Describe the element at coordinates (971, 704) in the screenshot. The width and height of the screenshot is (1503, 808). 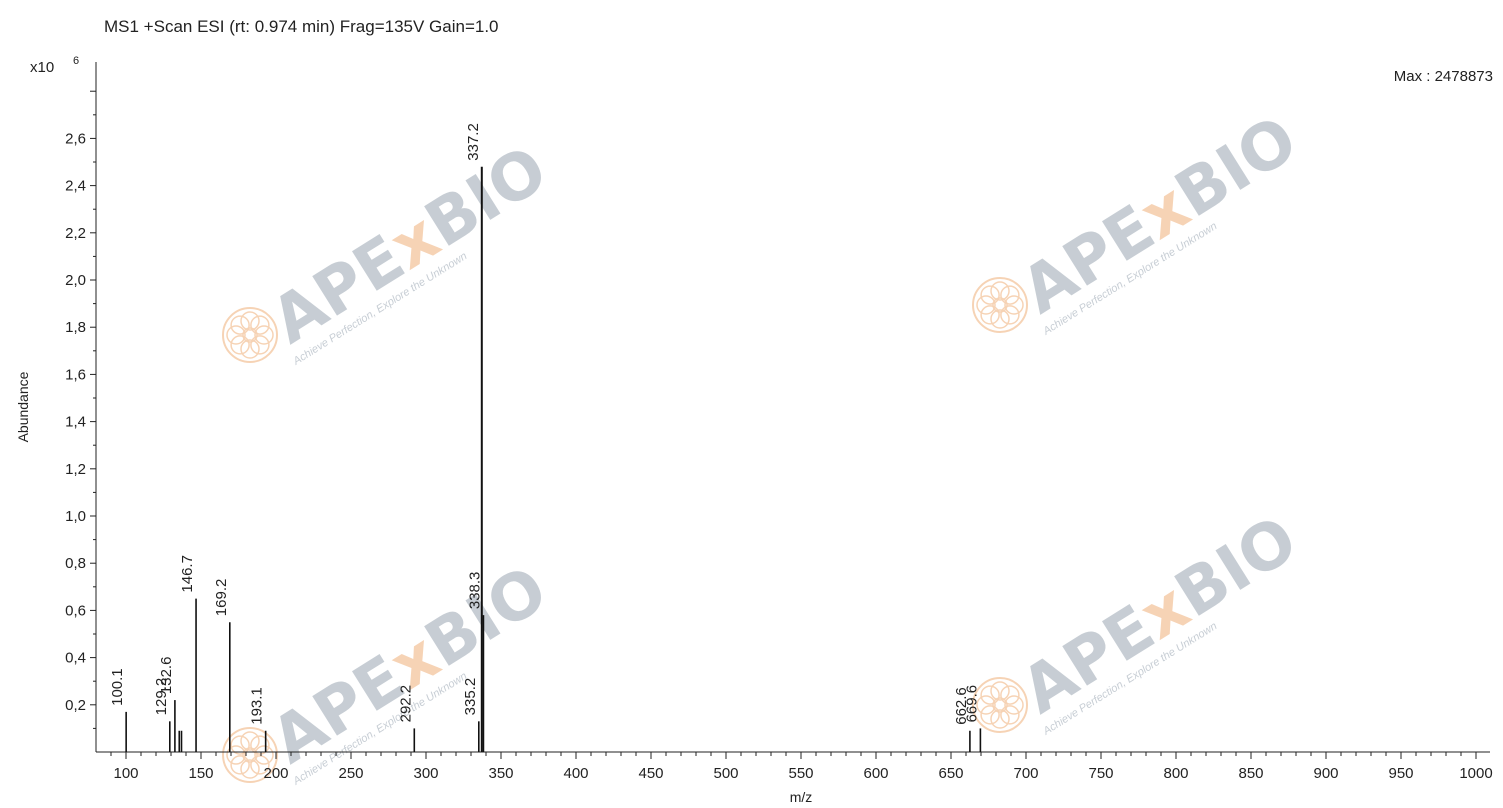
I see `peak-label: 669.6` at that location.